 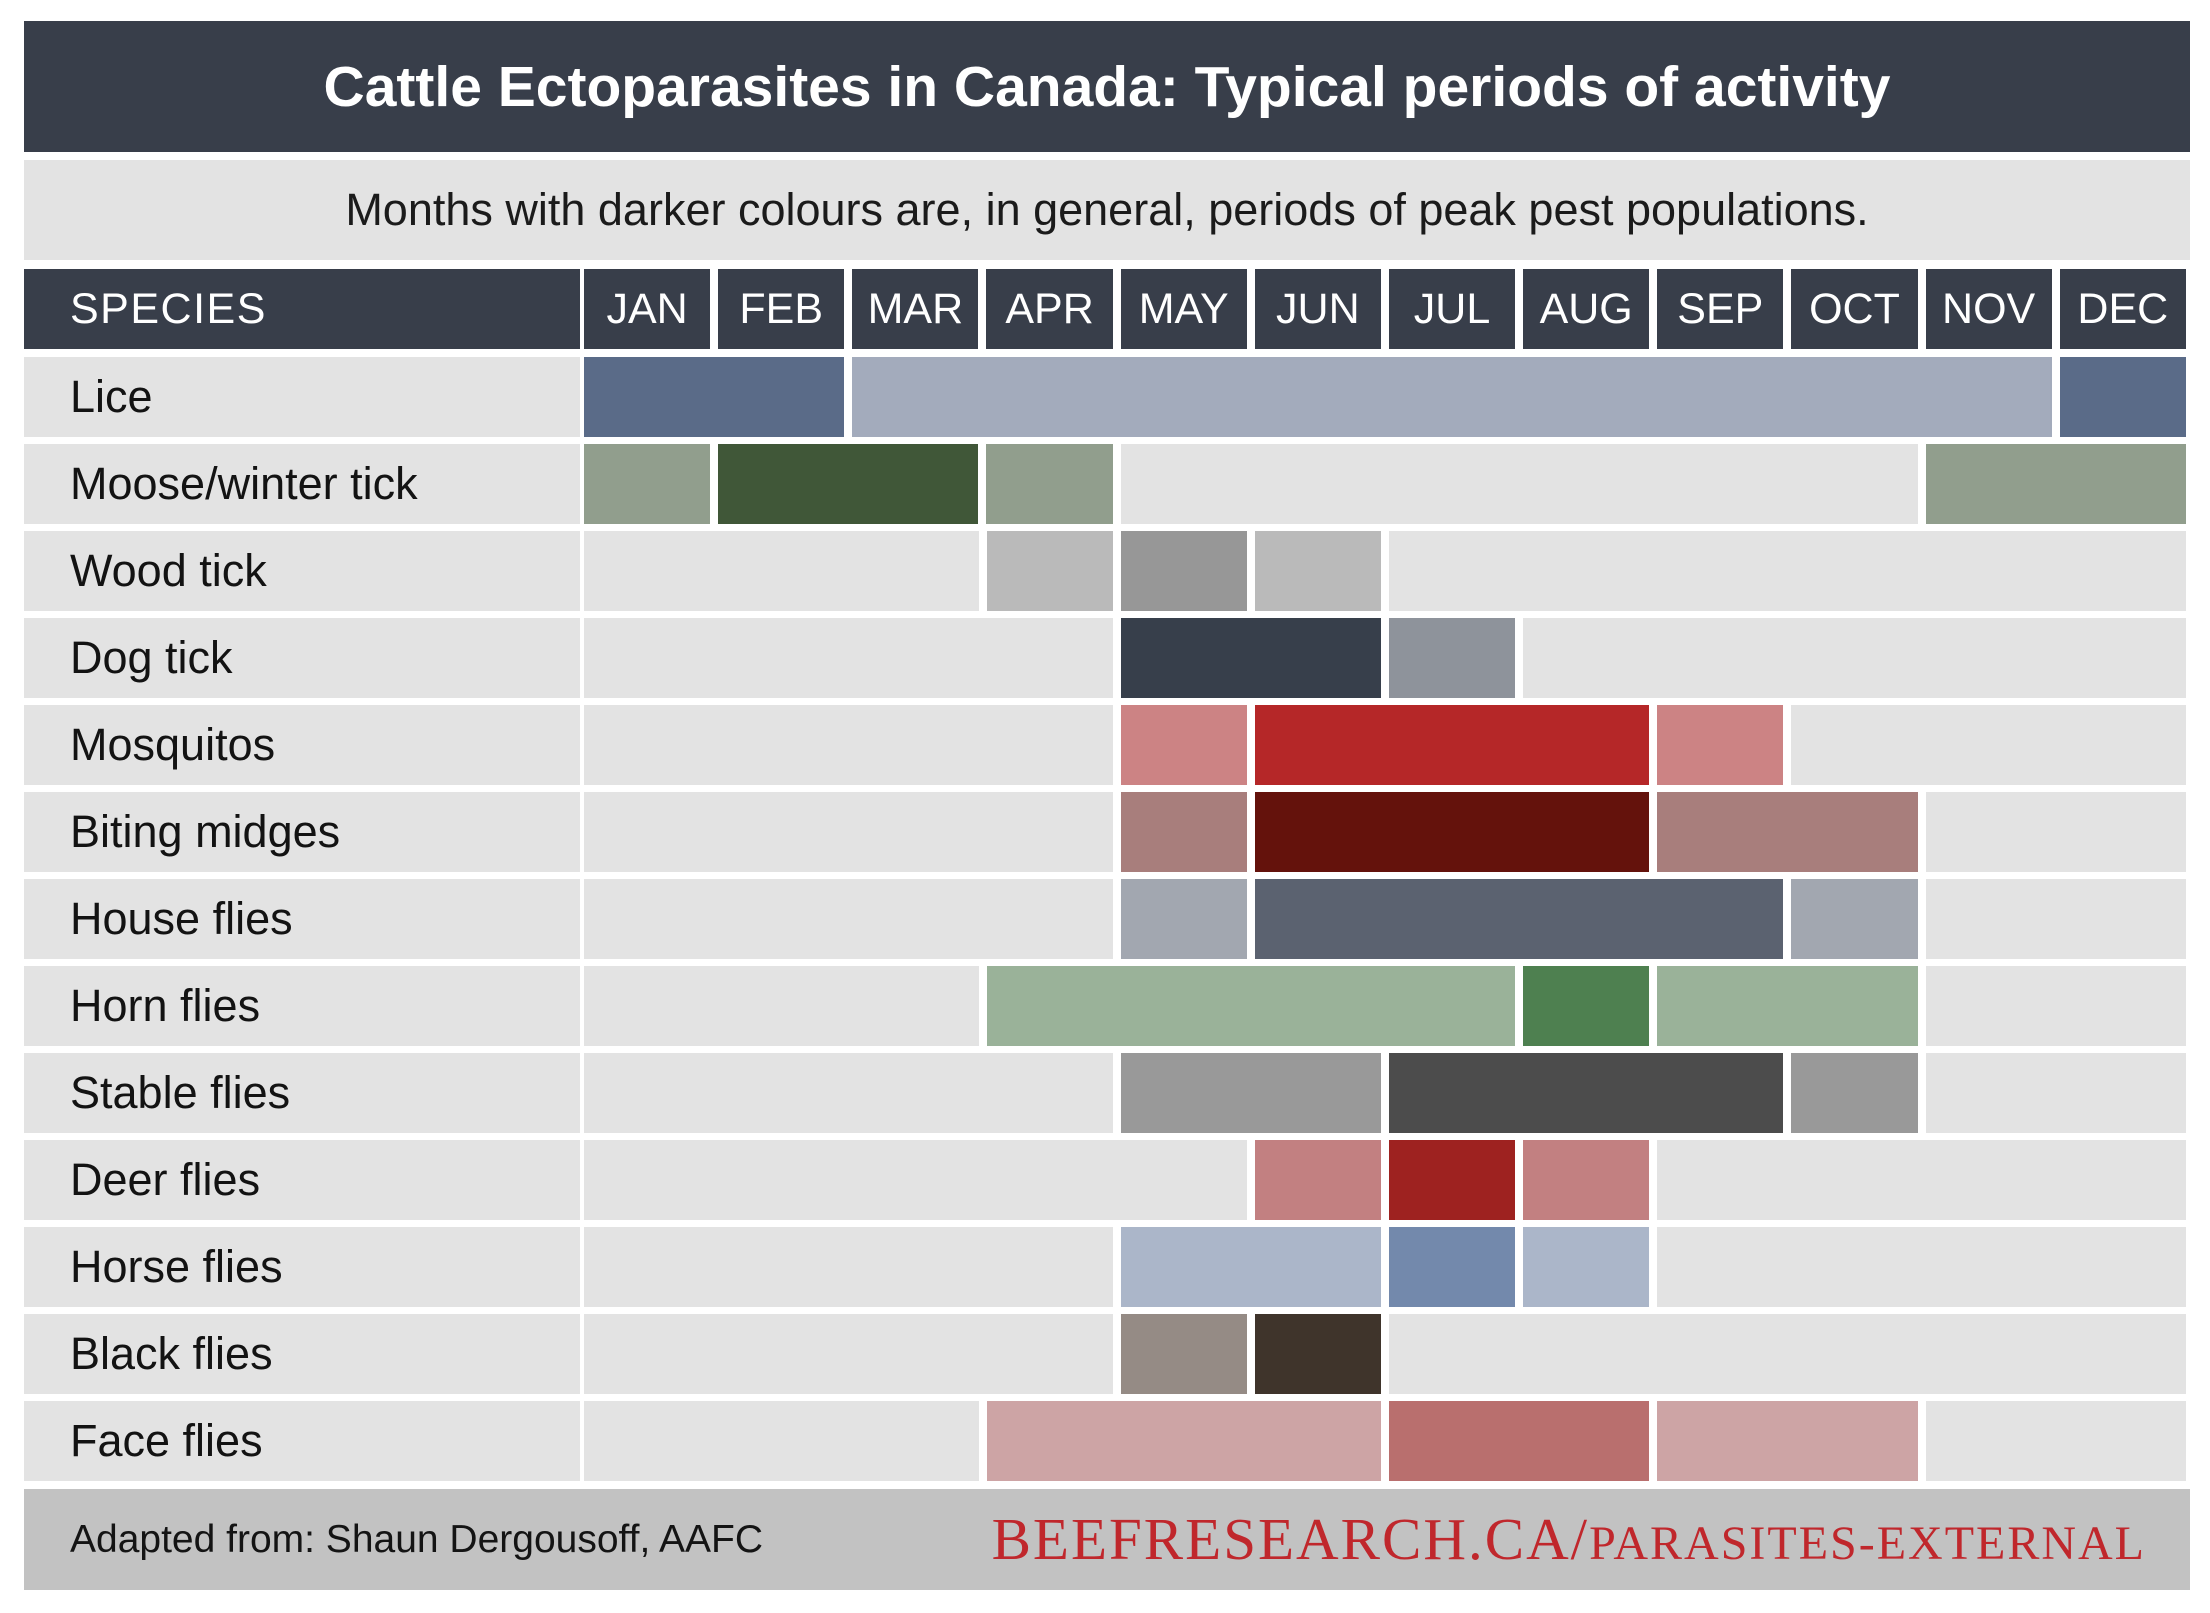 I want to click on table-row: Deer flies, so click(x=1107, y=1180).